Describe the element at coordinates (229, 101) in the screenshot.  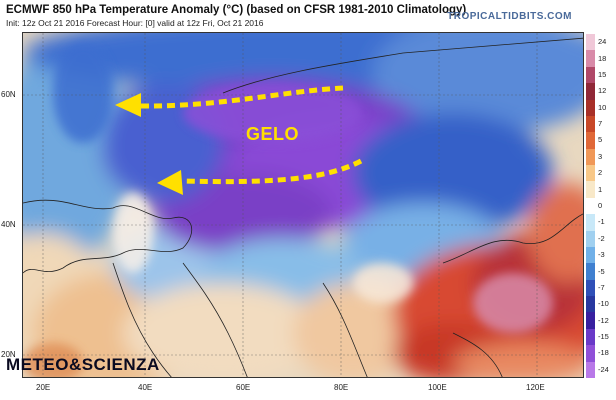
I see `upper-flow-arrow` at that location.